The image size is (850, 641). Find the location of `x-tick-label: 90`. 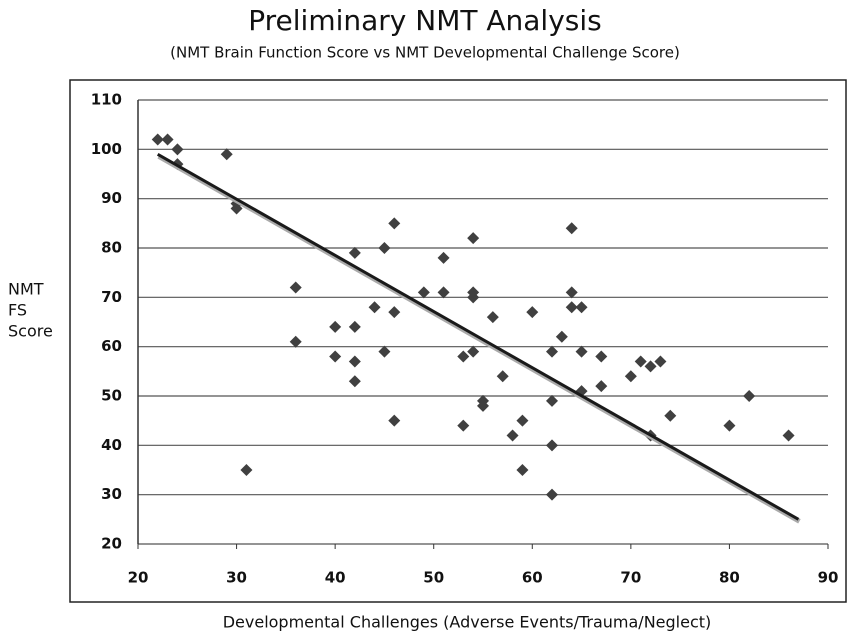

x-tick-label: 90 is located at coordinates (828, 578).